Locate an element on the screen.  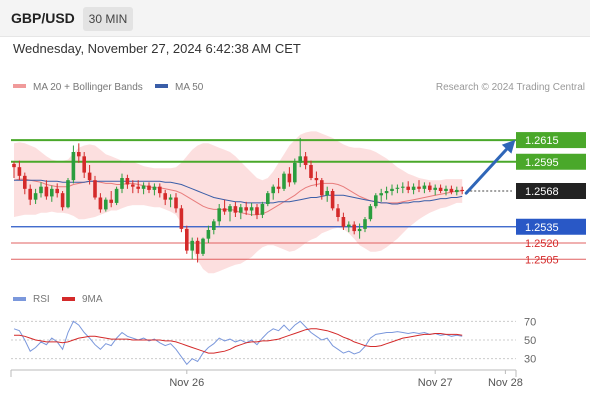
level-label-box-1.2535 is located at coordinates (551, 226).